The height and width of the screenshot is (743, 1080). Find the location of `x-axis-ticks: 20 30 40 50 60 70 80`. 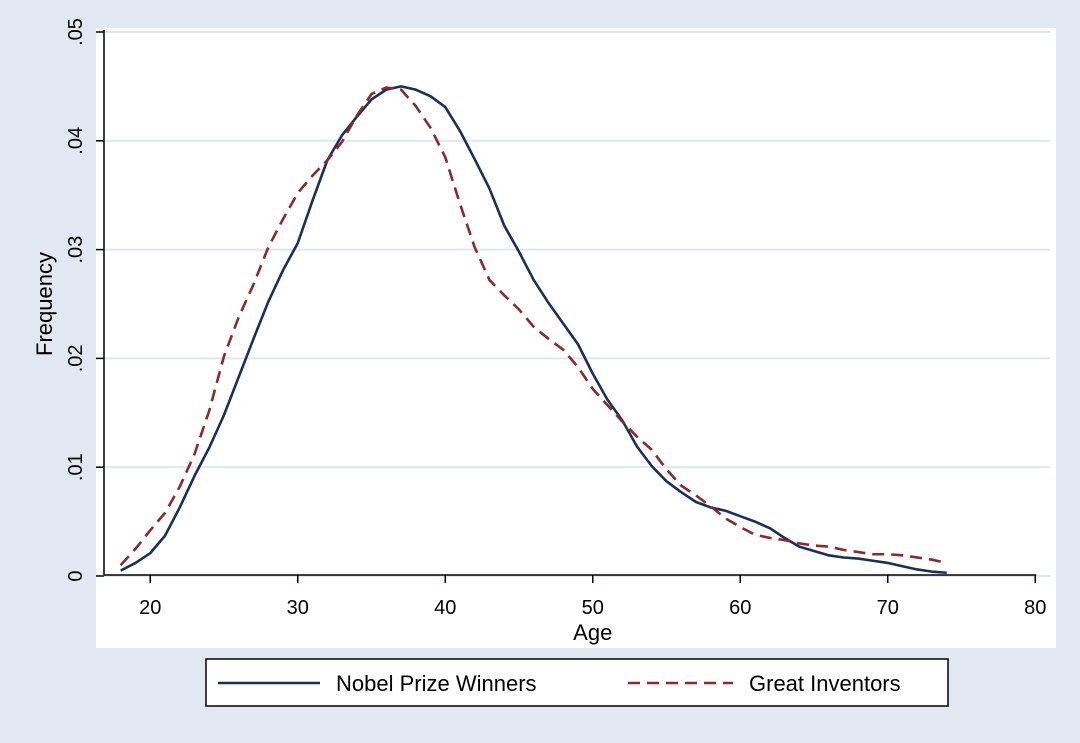

x-axis-ticks: 20 30 40 50 60 70 80 is located at coordinates (592, 597).